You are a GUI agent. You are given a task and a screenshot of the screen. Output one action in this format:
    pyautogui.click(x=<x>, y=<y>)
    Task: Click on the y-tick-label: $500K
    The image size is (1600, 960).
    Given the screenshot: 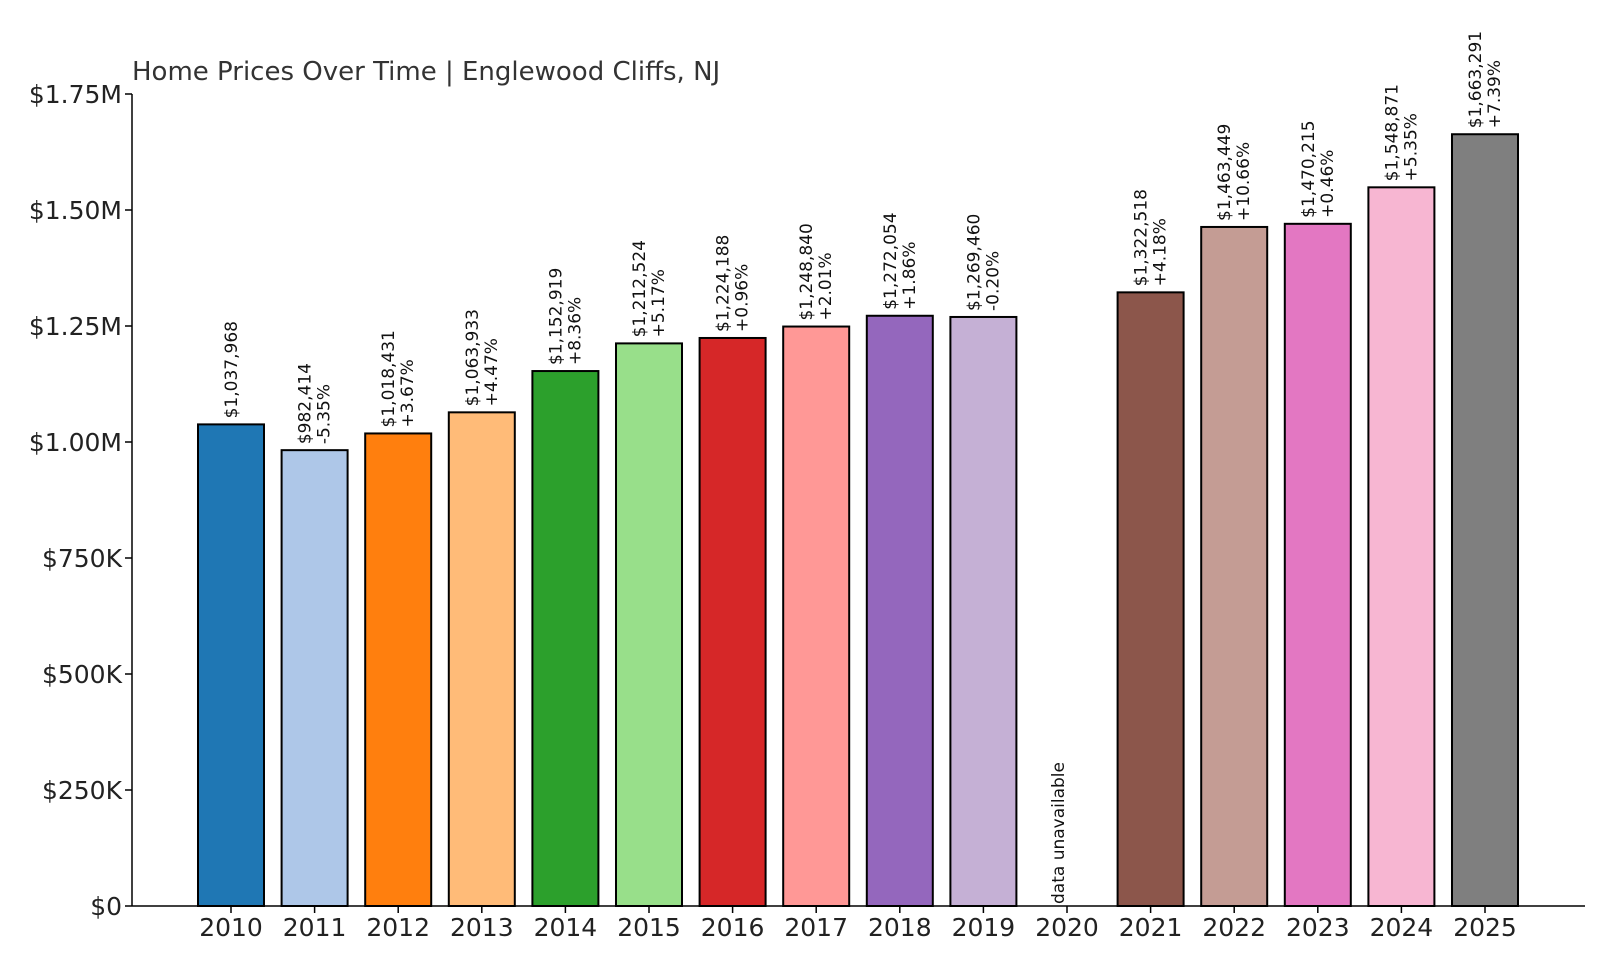 What is the action you would take?
    pyautogui.click(x=82, y=674)
    